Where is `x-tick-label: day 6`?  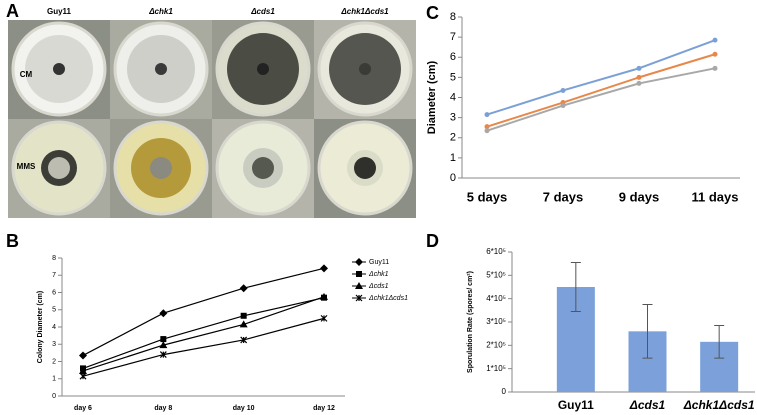
x-tick-label: day 6 is located at coordinates (83, 408).